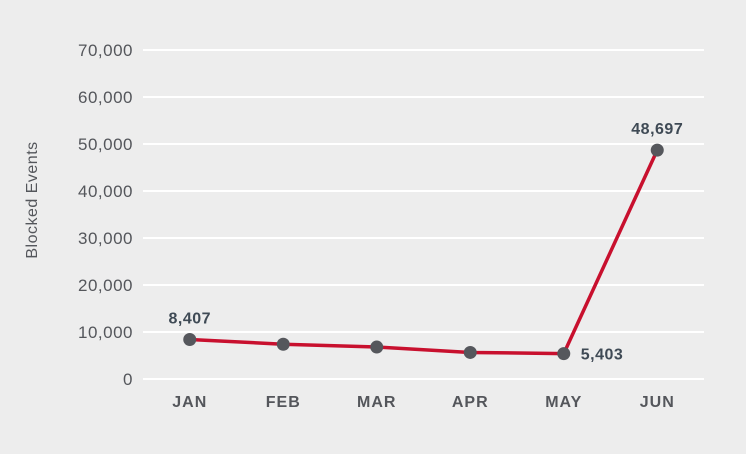  Describe the element at coordinates (470, 402) in the screenshot. I see `x-axis-tick-label: APR` at that location.